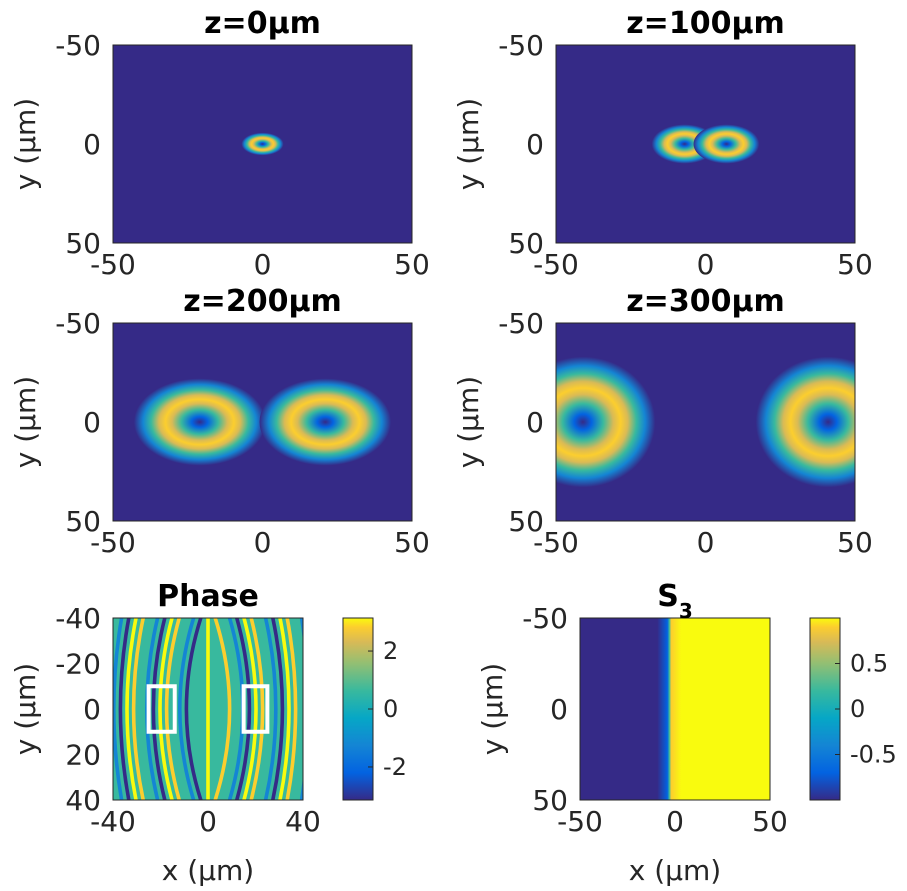 The width and height of the screenshot is (907, 891). I want to click on panel-title-4: Phase, so click(208, 596).